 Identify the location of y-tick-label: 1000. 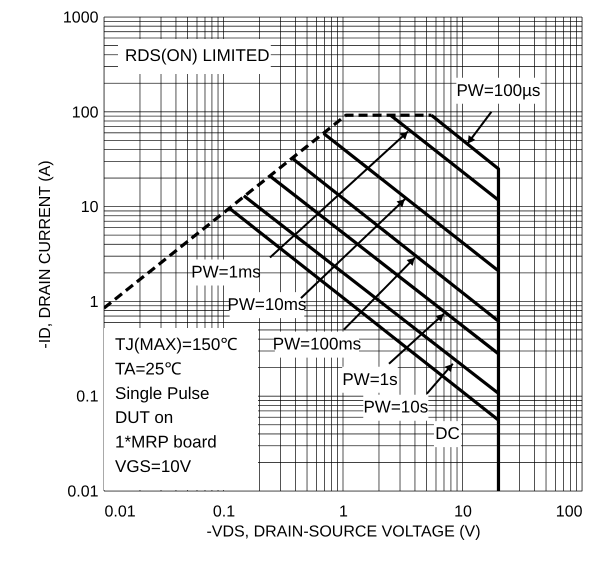
(80, 18).